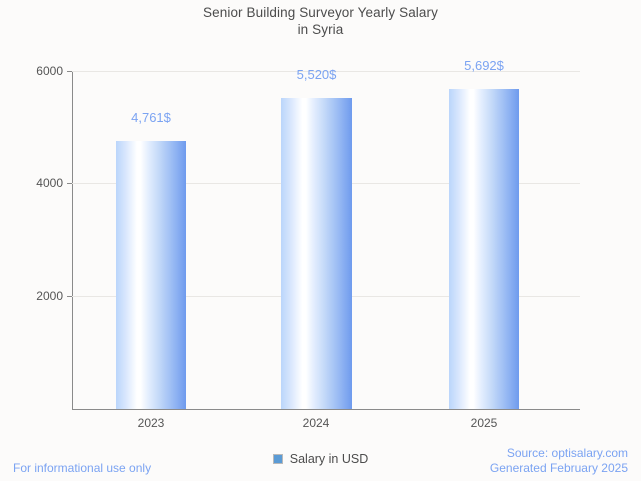 This screenshot has width=641, height=481. Describe the element at coordinates (567, 453) in the screenshot. I see `source-text: Source: optisalary.com` at that location.